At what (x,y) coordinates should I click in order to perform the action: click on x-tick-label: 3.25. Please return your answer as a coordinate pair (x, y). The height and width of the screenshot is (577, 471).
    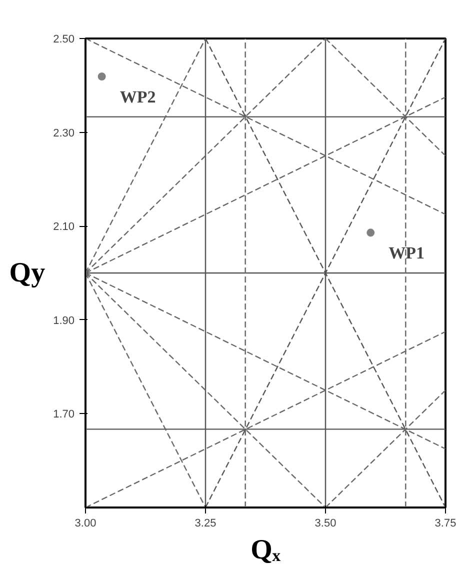
    Looking at the image, I should click on (205, 524).